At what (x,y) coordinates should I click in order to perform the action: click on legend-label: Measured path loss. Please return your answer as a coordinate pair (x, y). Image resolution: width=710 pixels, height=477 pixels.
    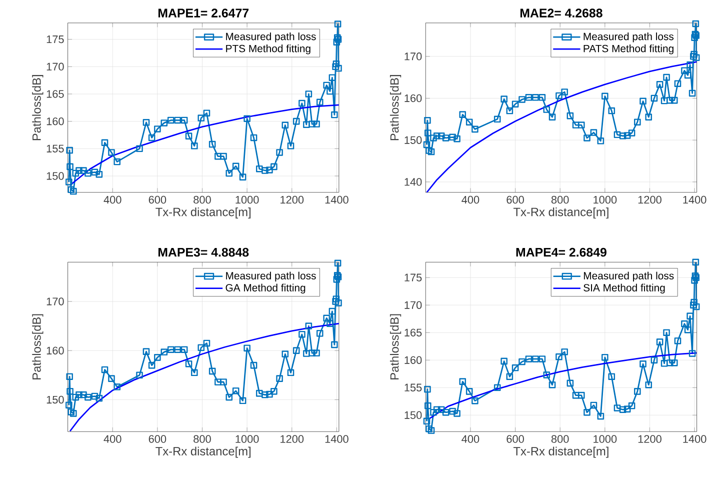
    Looking at the image, I should click on (629, 37).